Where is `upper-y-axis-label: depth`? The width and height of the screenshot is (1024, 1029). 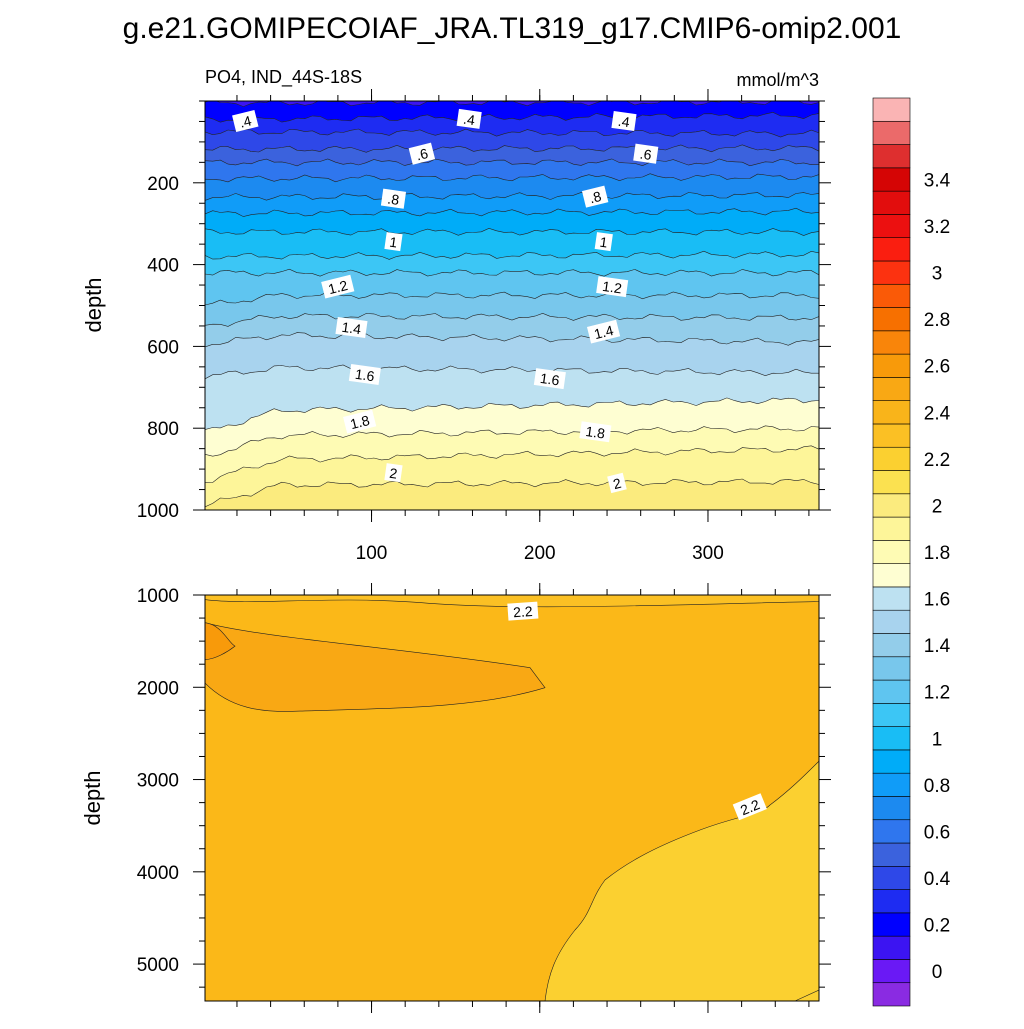 upper-y-axis-label: depth is located at coordinates (93, 304).